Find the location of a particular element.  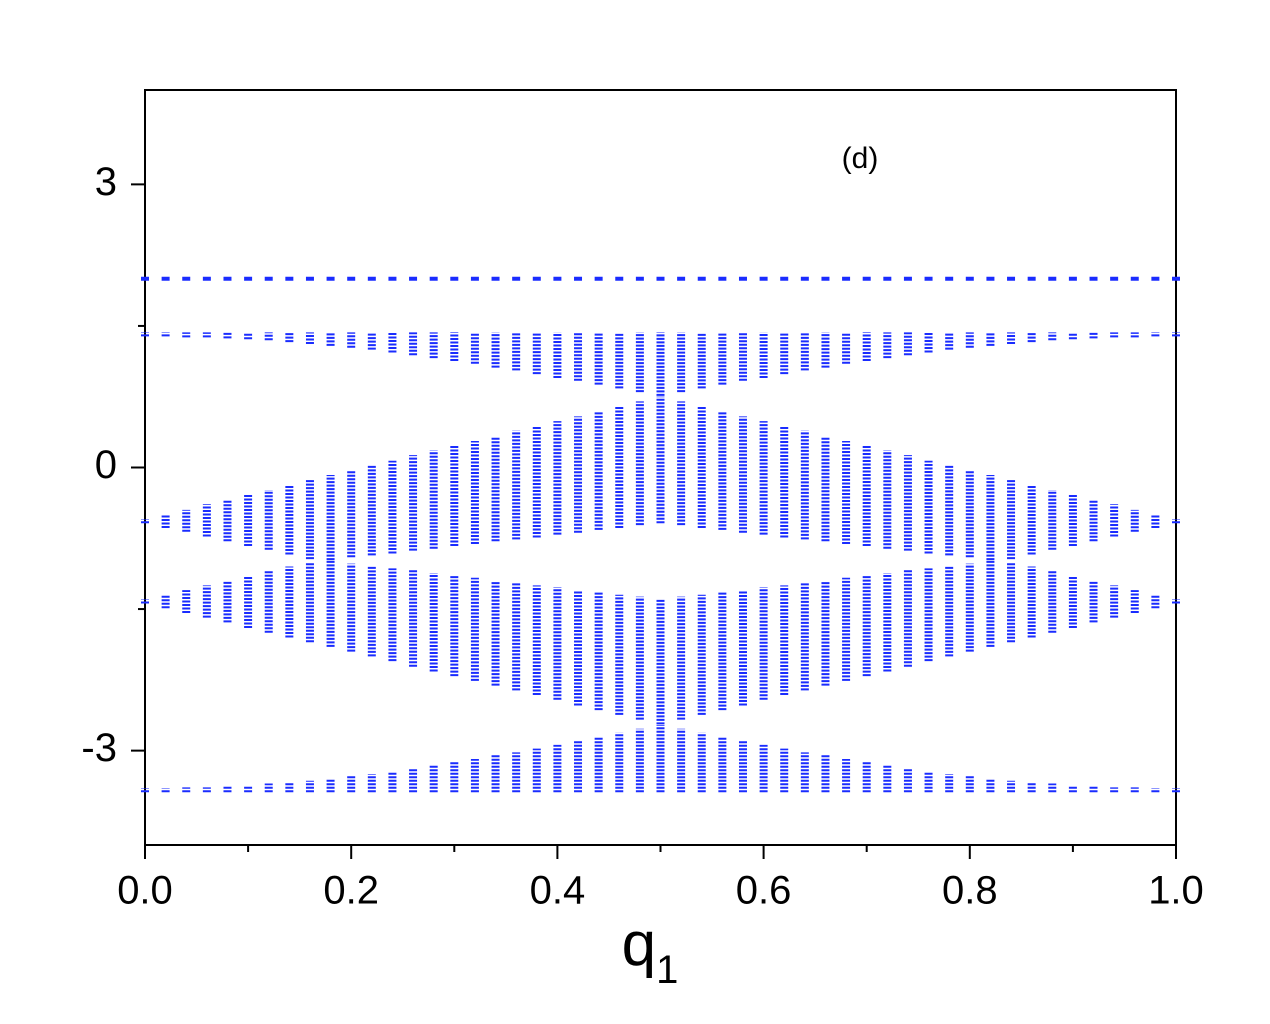

annotation: (d) is located at coordinates (860, 158).